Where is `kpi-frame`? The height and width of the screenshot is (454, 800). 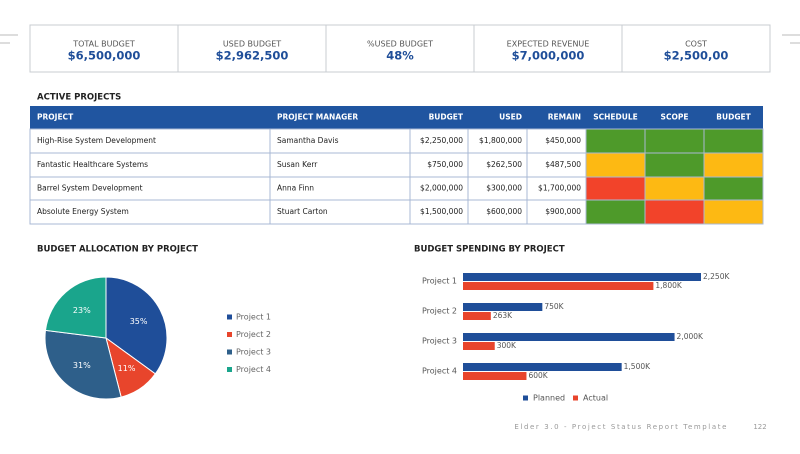 kpi-frame is located at coordinates (400, 48).